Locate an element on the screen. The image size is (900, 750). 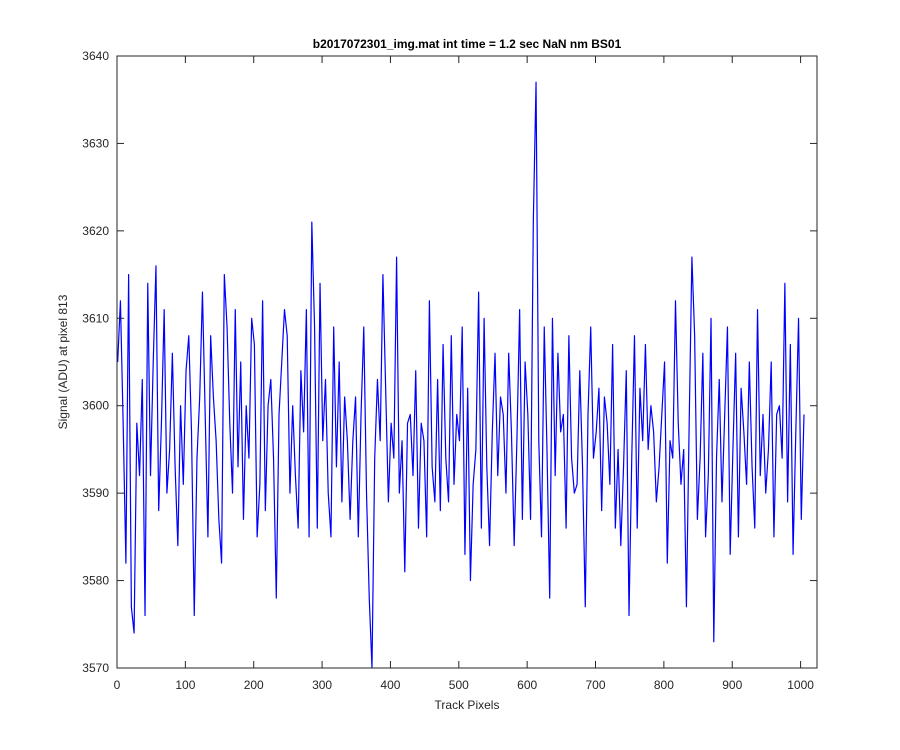
x-tick-label: 1000 is located at coordinates (800, 685).